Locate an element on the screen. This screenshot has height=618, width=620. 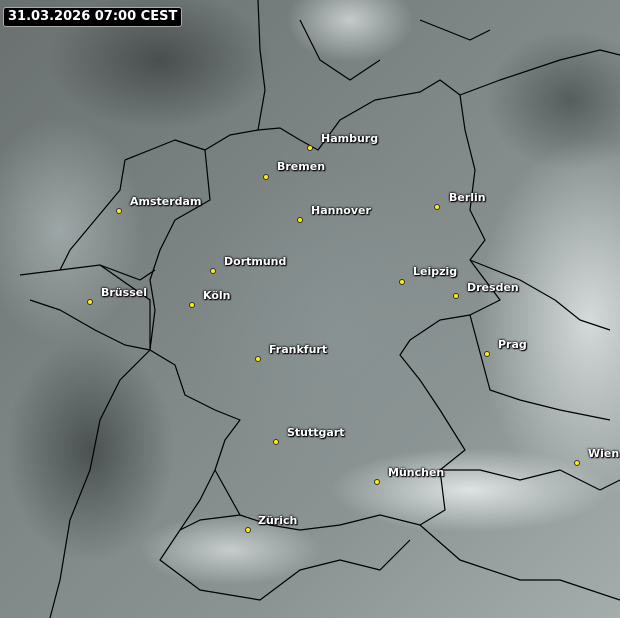
city-label-wien: Wien is located at coordinates (604, 453).